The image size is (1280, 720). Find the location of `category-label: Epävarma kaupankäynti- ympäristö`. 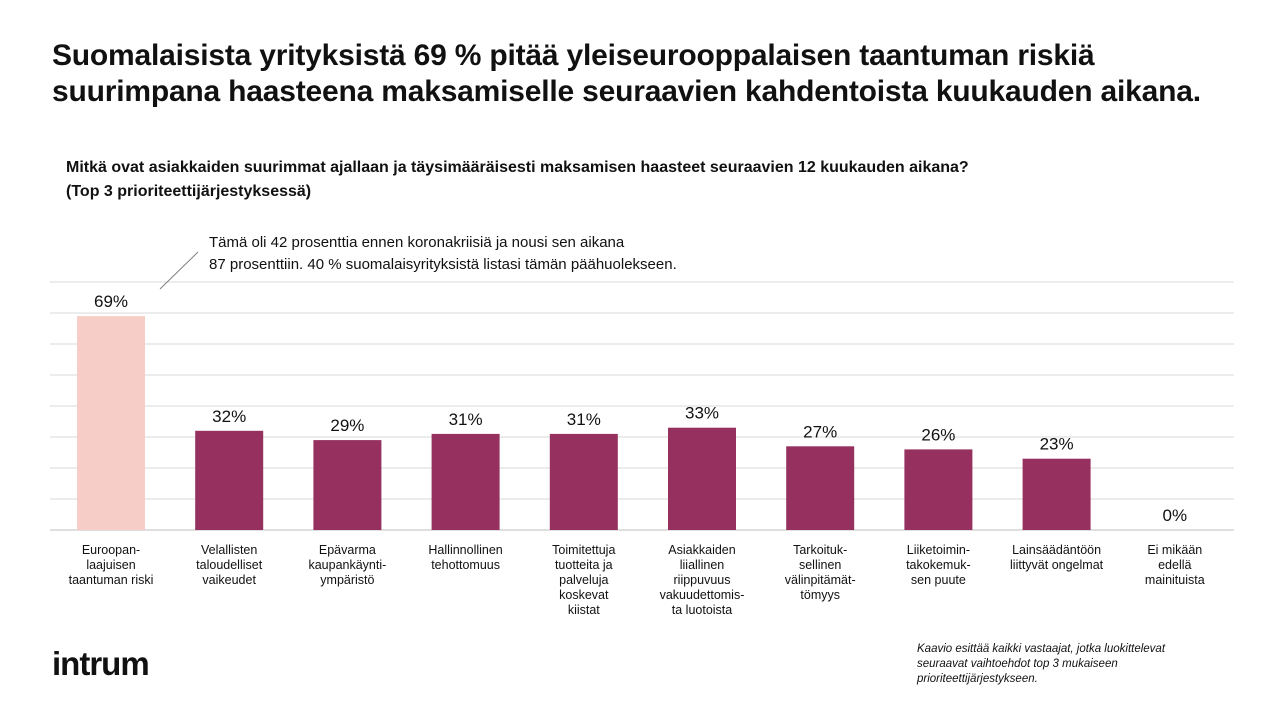

category-label: Epävarma kaupankäynti- ympäristö is located at coordinates (347, 565).